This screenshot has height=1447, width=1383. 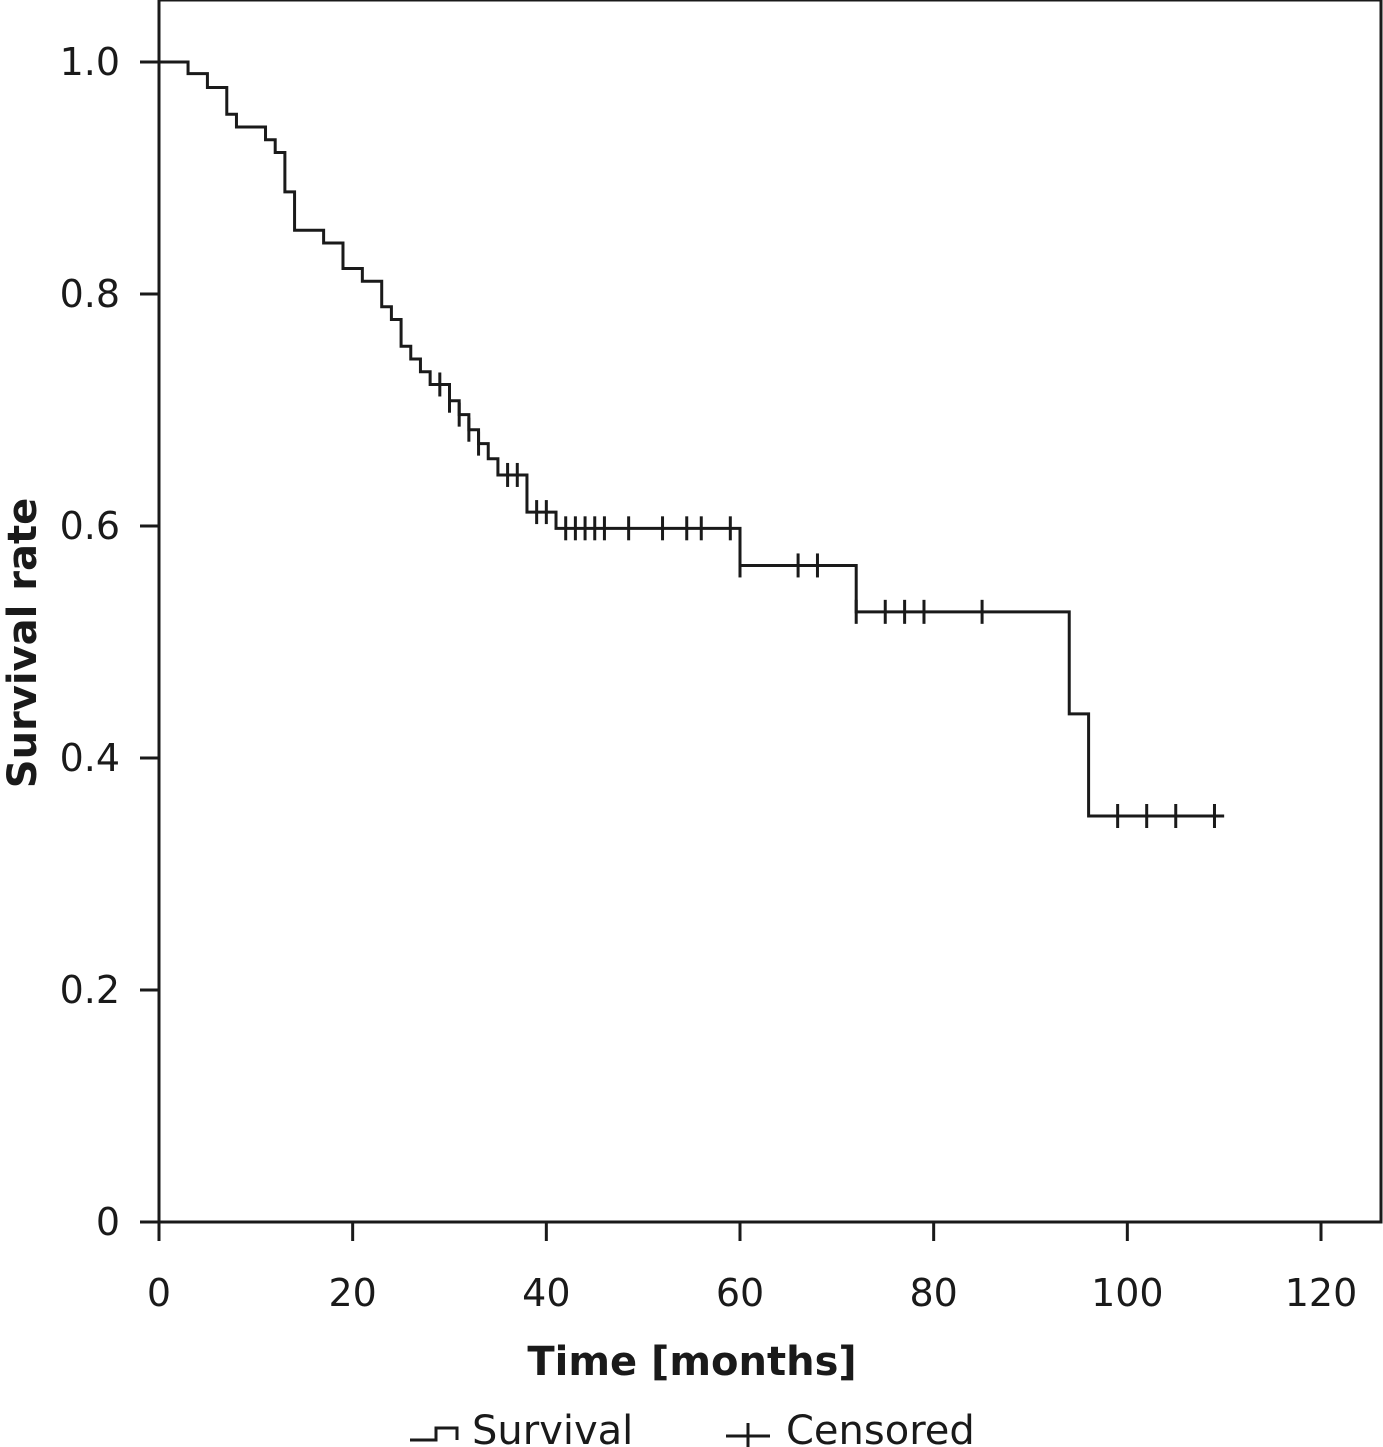 I want to click on y-axis: 0 0.2 0.4 0.6 0.8 1.0, so click(x=109, y=642).